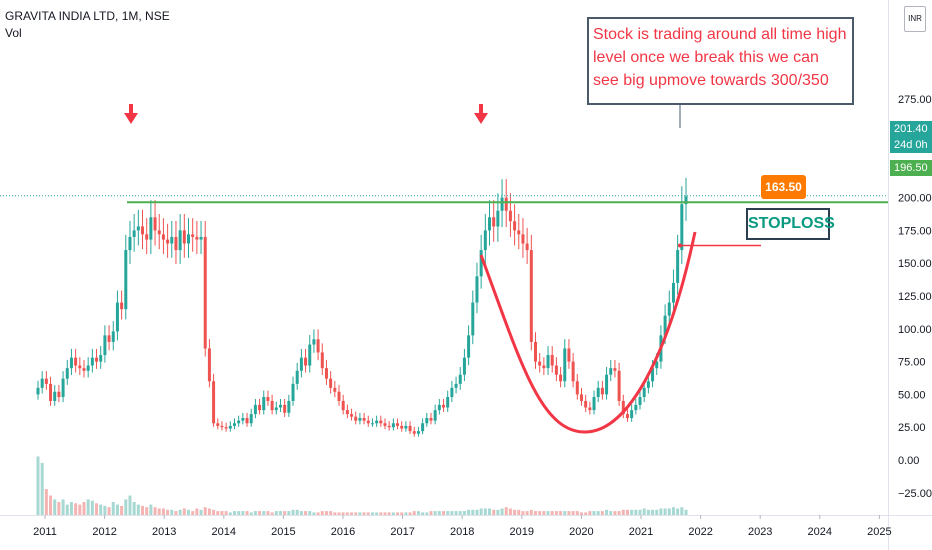 This screenshot has width=932, height=550. I want to click on y-tick-label: −25.00, so click(915, 494).